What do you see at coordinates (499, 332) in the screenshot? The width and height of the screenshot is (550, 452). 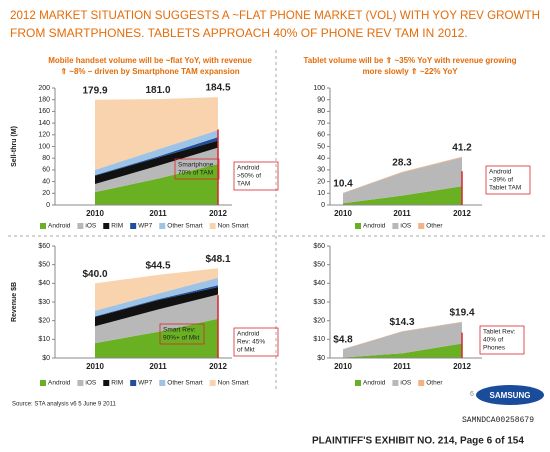 I see `annotation: Tablet Rev:` at bounding box center [499, 332].